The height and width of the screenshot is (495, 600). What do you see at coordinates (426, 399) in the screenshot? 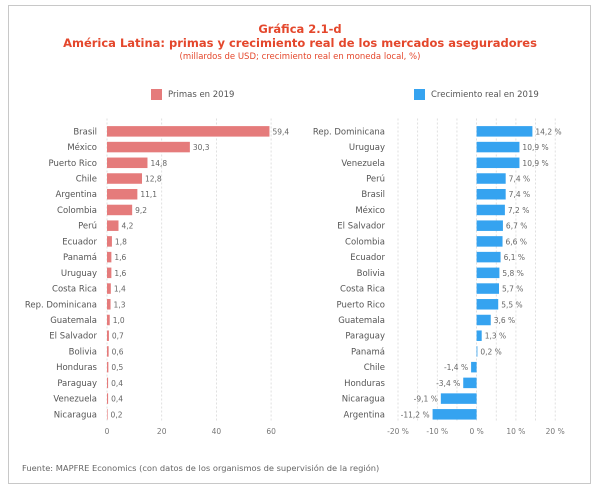
I see `data-label: -9,1 %` at bounding box center [426, 399].